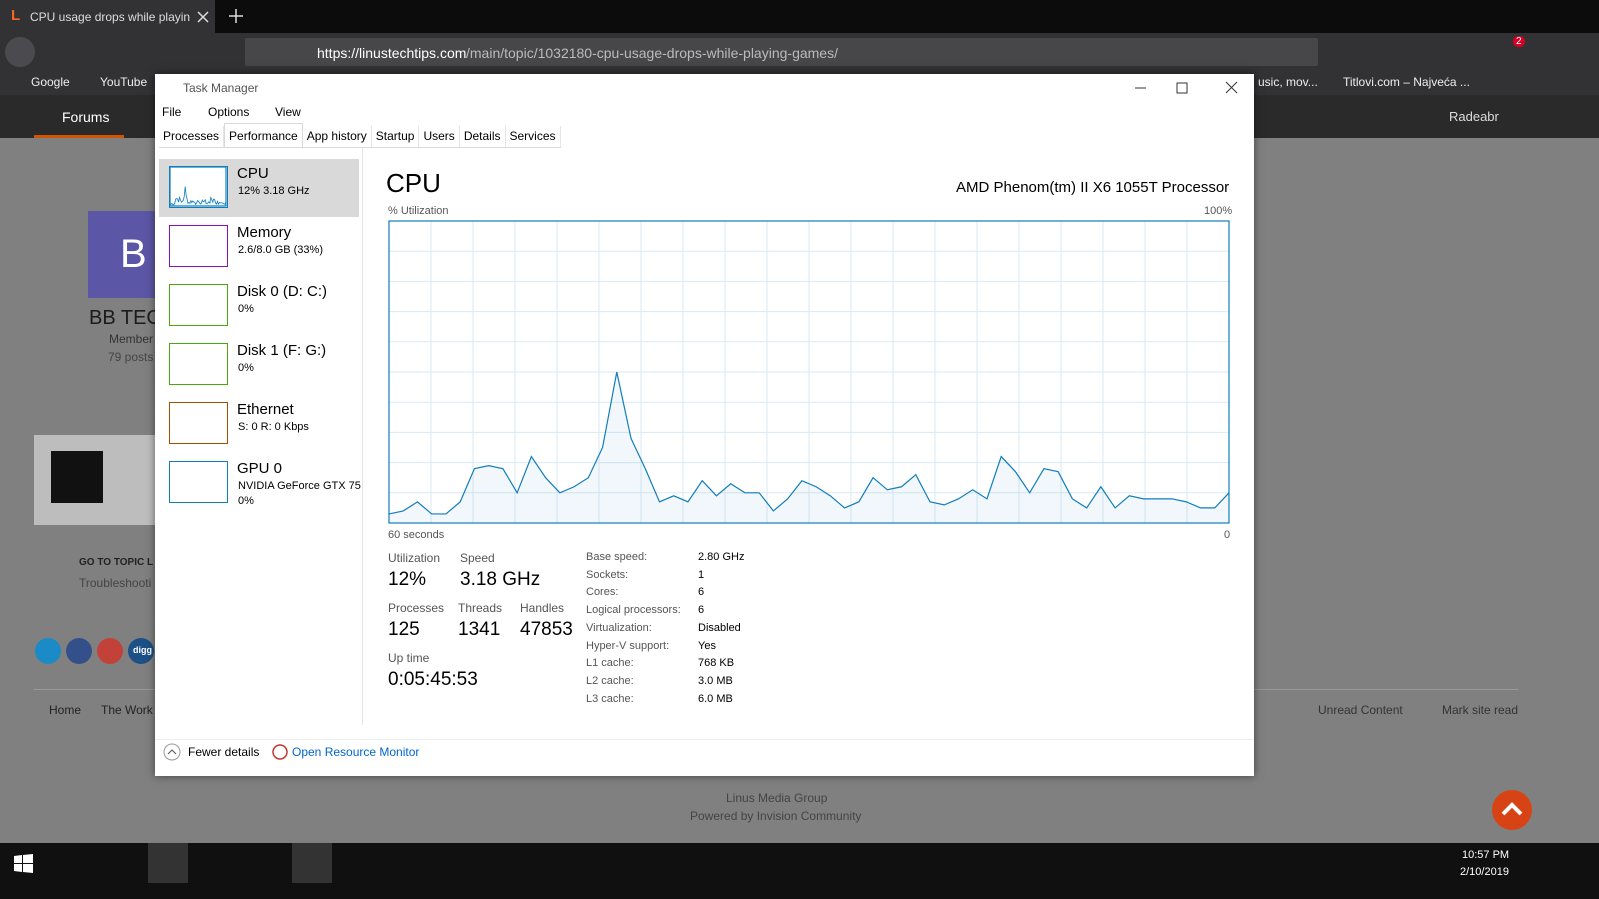 The width and height of the screenshot is (1599, 899). I want to click on device-name: Memory, so click(264, 232).